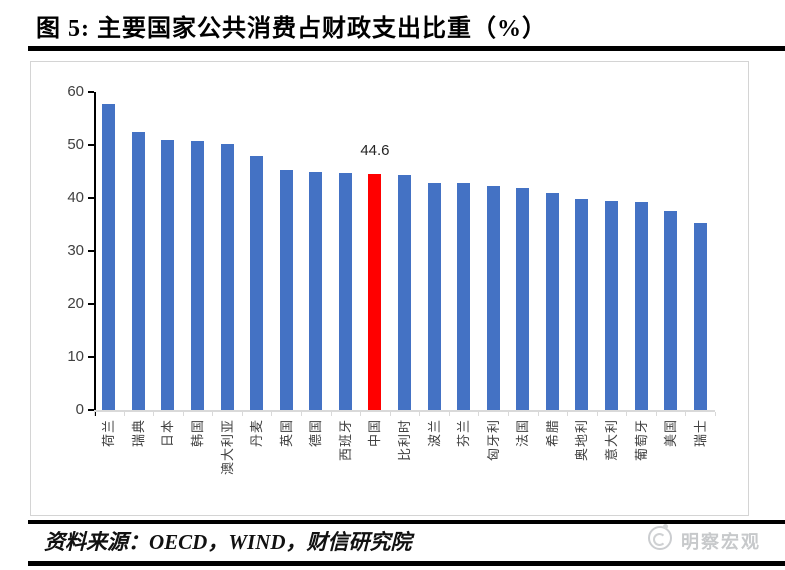 The width and height of the screenshot is (785, 570). I want to click on source-text: 资料来源：OECD，WIND，财信研究院, so click(228, 542).